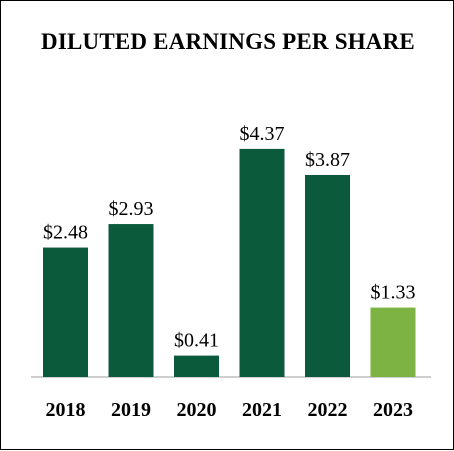 The image size is (454, 451). What do you see at coordinates (262, 262) in the screenshot?
I see `bar-2021` at bounding box center [262, 262].